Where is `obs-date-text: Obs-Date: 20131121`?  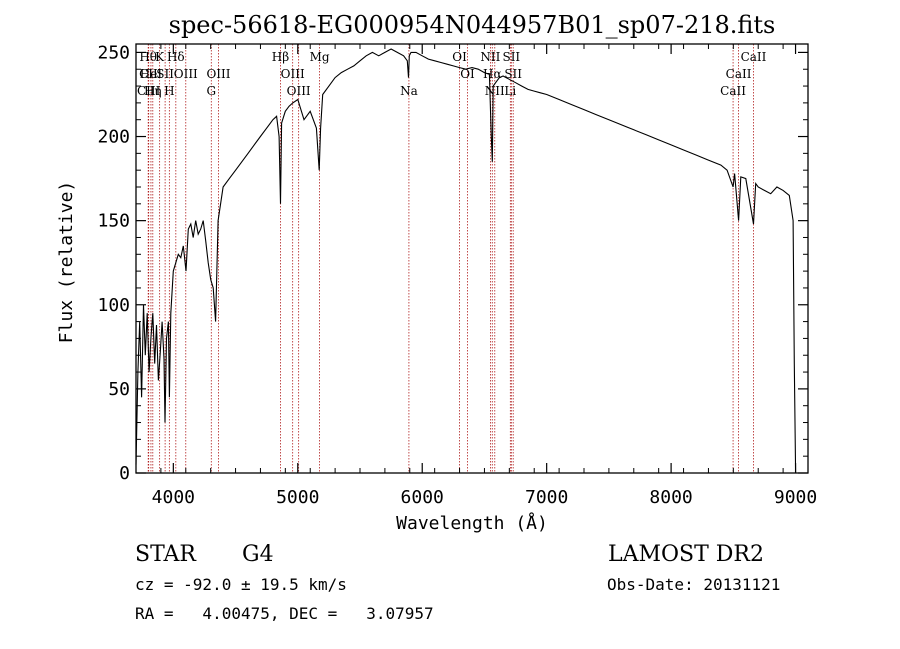
obs-date-text: Obs-Date: 20131121 is located at coordinates (693, 584).